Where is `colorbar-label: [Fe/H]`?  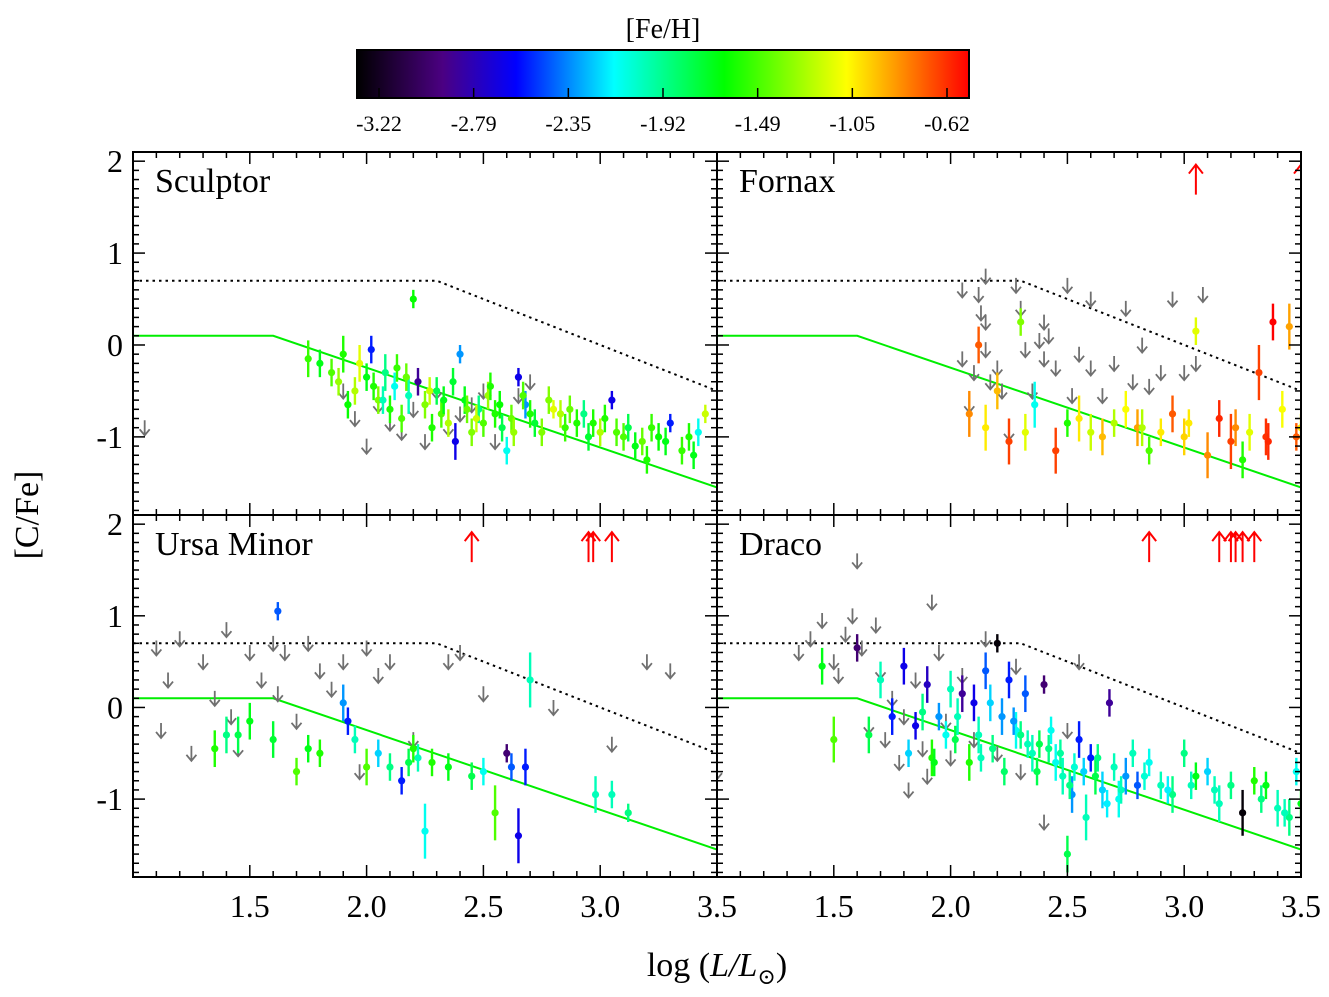 colorbar-label: [Fe/H] is located at coordinates (663, 29).